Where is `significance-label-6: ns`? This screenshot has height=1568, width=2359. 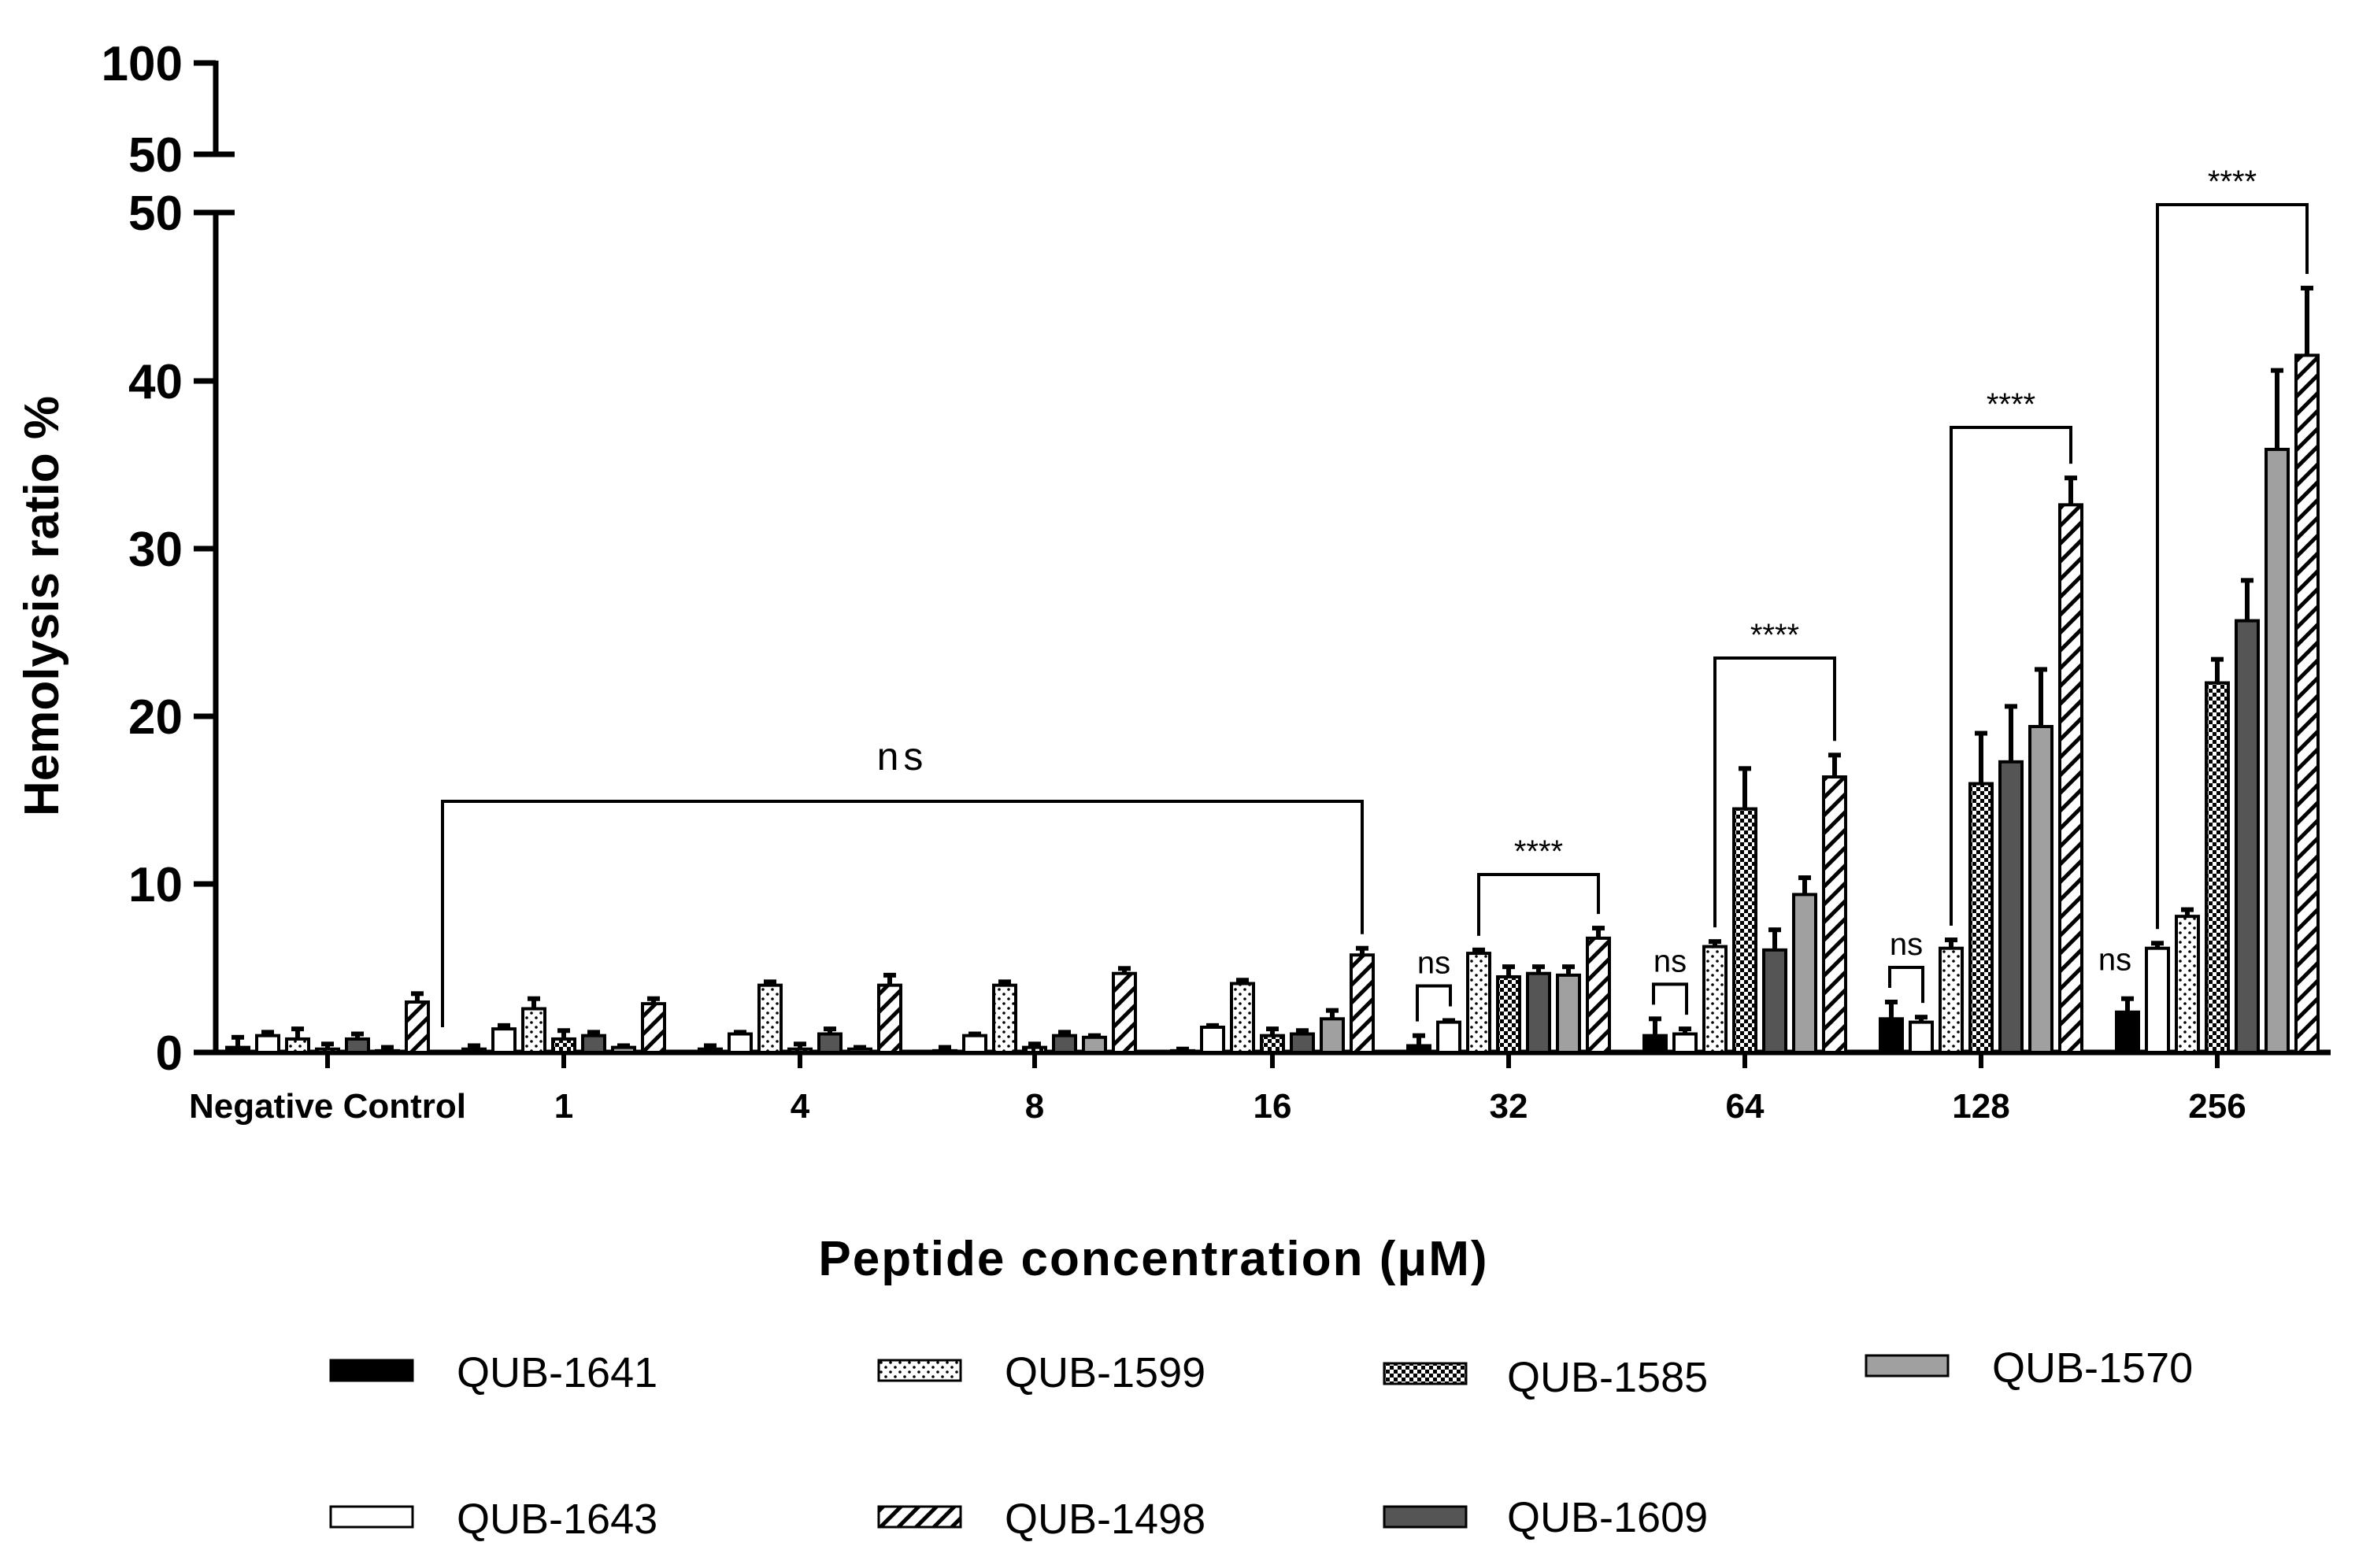 significance-label-6: ns is located at coordinates (1907, 945).